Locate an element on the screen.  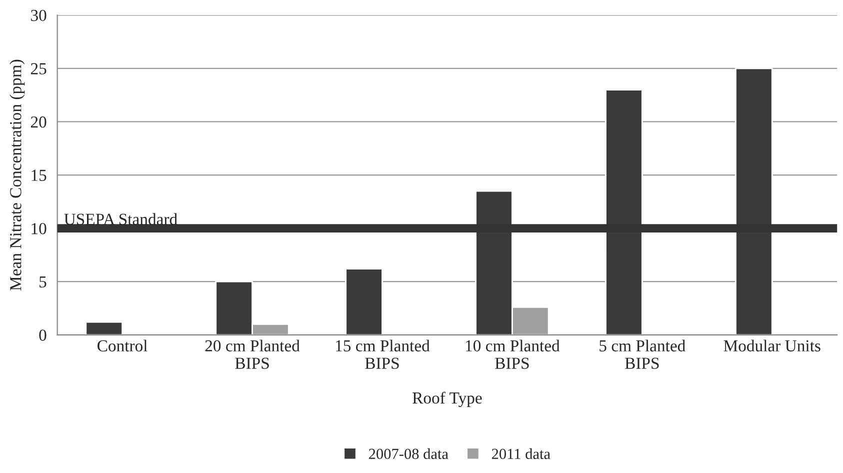
y-tick-label: 5 is located at coordinates (43, 282).